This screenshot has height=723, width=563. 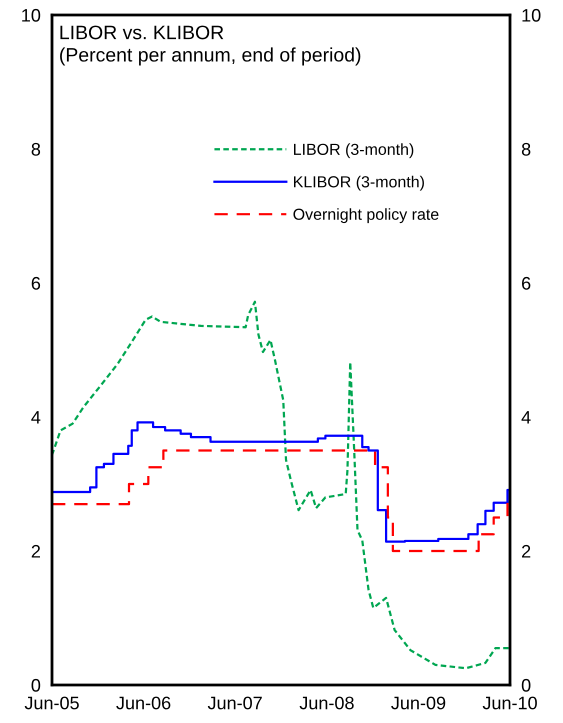 I want to click on x-tick-label: Jun-07, so click(x=235, y=703).